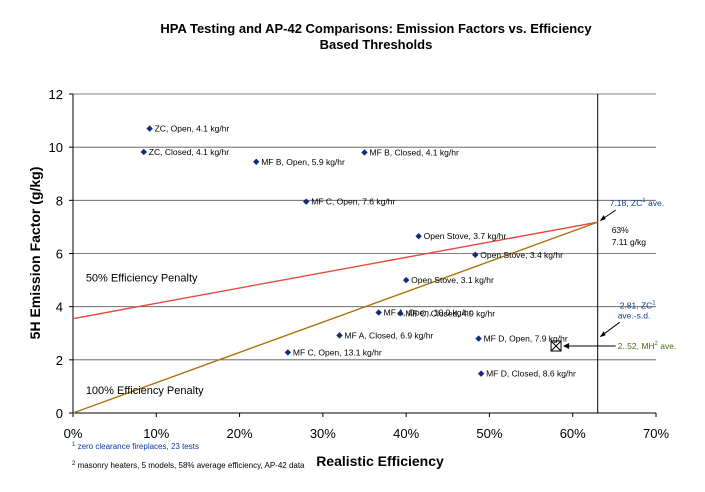  I want to click on x-tick-label: 70%, so click(656, 433).